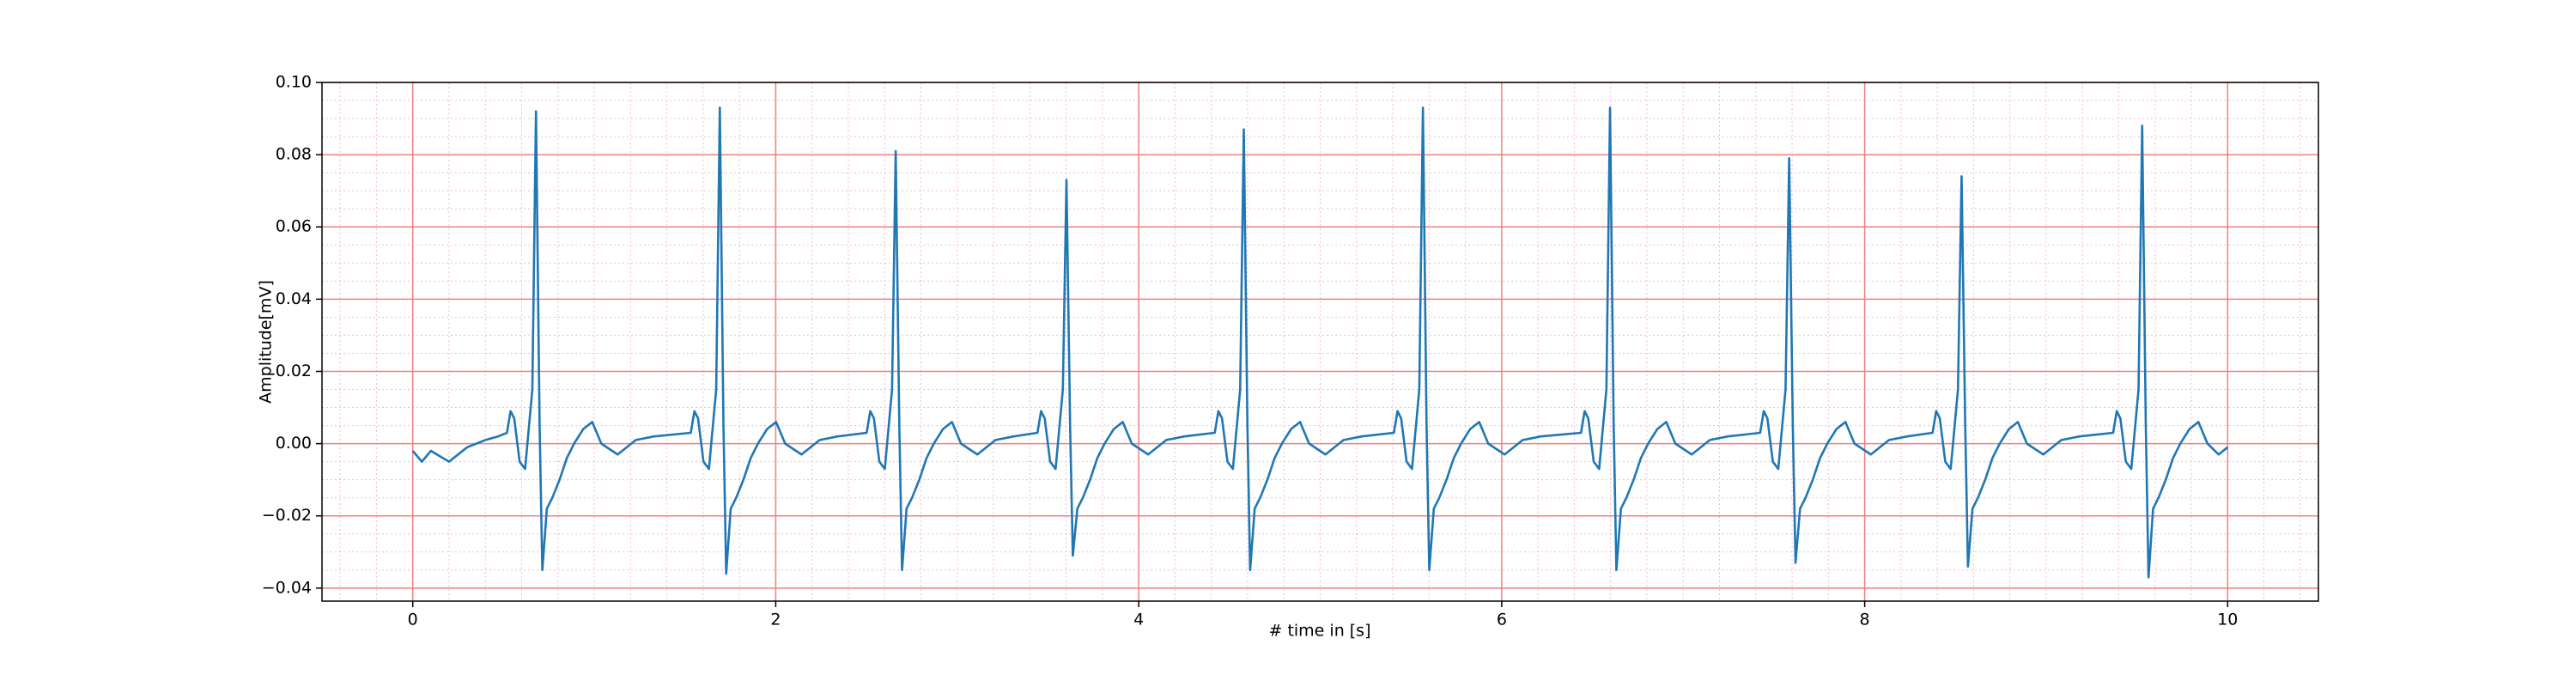 Image resolution: width=2576 pixels, height=687 pixels. I want to click on y-tick-label: 0.00, so click(294, 443).